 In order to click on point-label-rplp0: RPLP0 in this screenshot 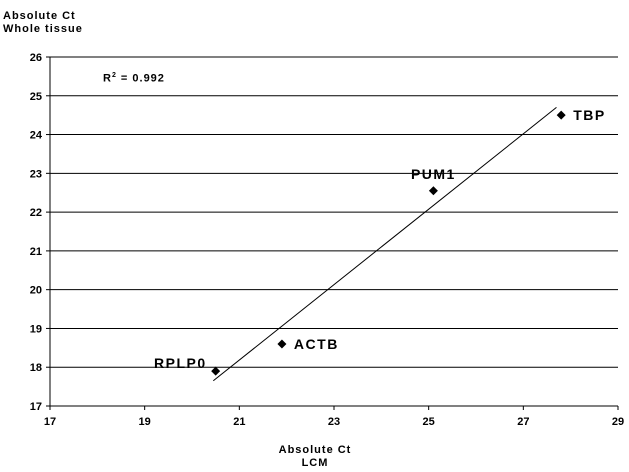, I will do `click(180, 363)`.